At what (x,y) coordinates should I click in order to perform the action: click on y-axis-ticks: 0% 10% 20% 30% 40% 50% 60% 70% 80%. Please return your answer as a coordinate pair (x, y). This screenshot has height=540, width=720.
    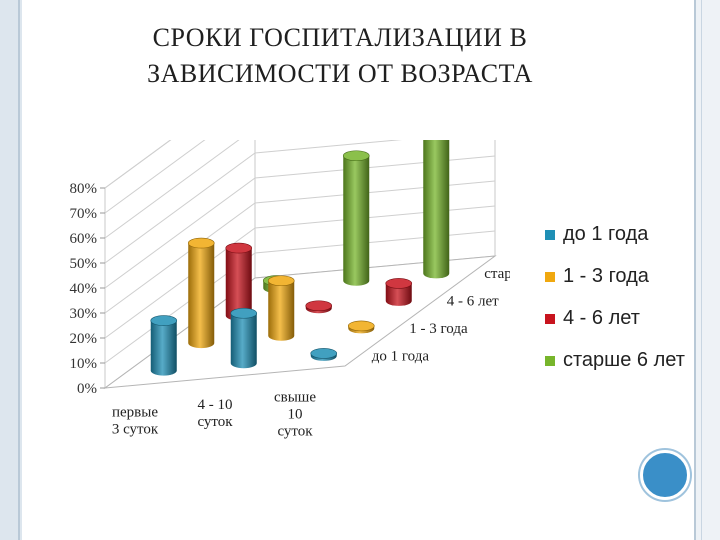
    Looking at the image, I should click on (87, 289).